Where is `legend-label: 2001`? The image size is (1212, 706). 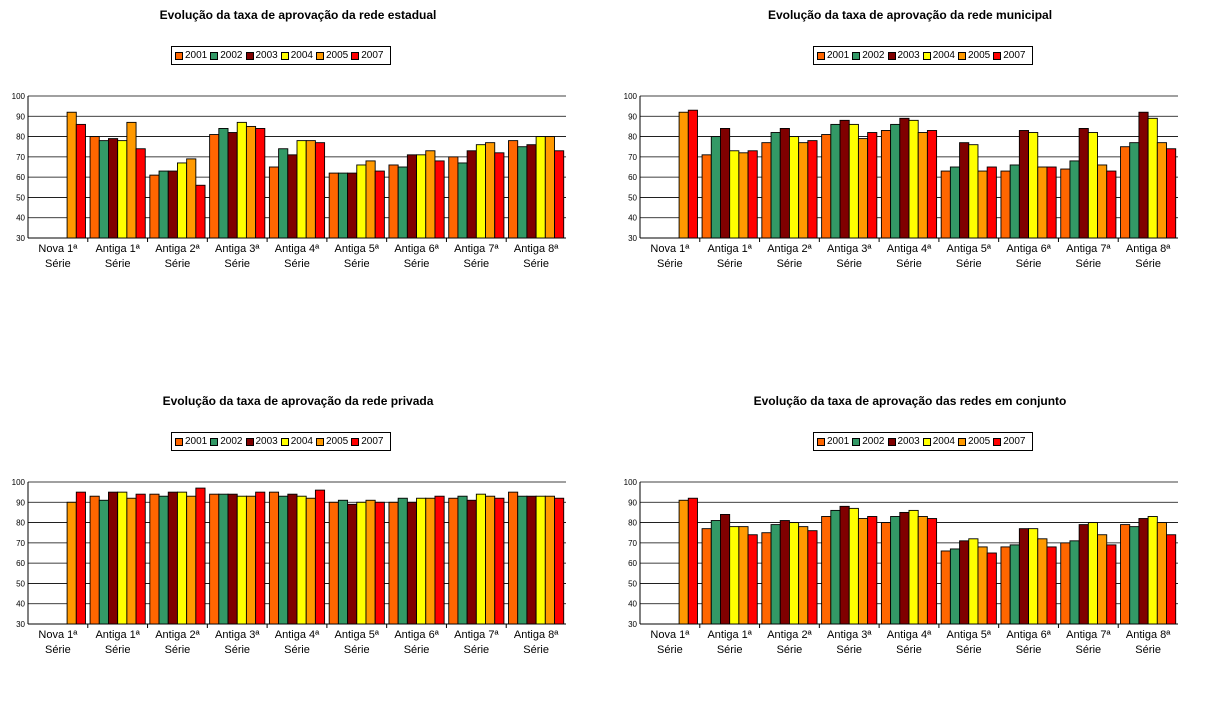 legend-label: 2001 is located at coordinates (196, 55).